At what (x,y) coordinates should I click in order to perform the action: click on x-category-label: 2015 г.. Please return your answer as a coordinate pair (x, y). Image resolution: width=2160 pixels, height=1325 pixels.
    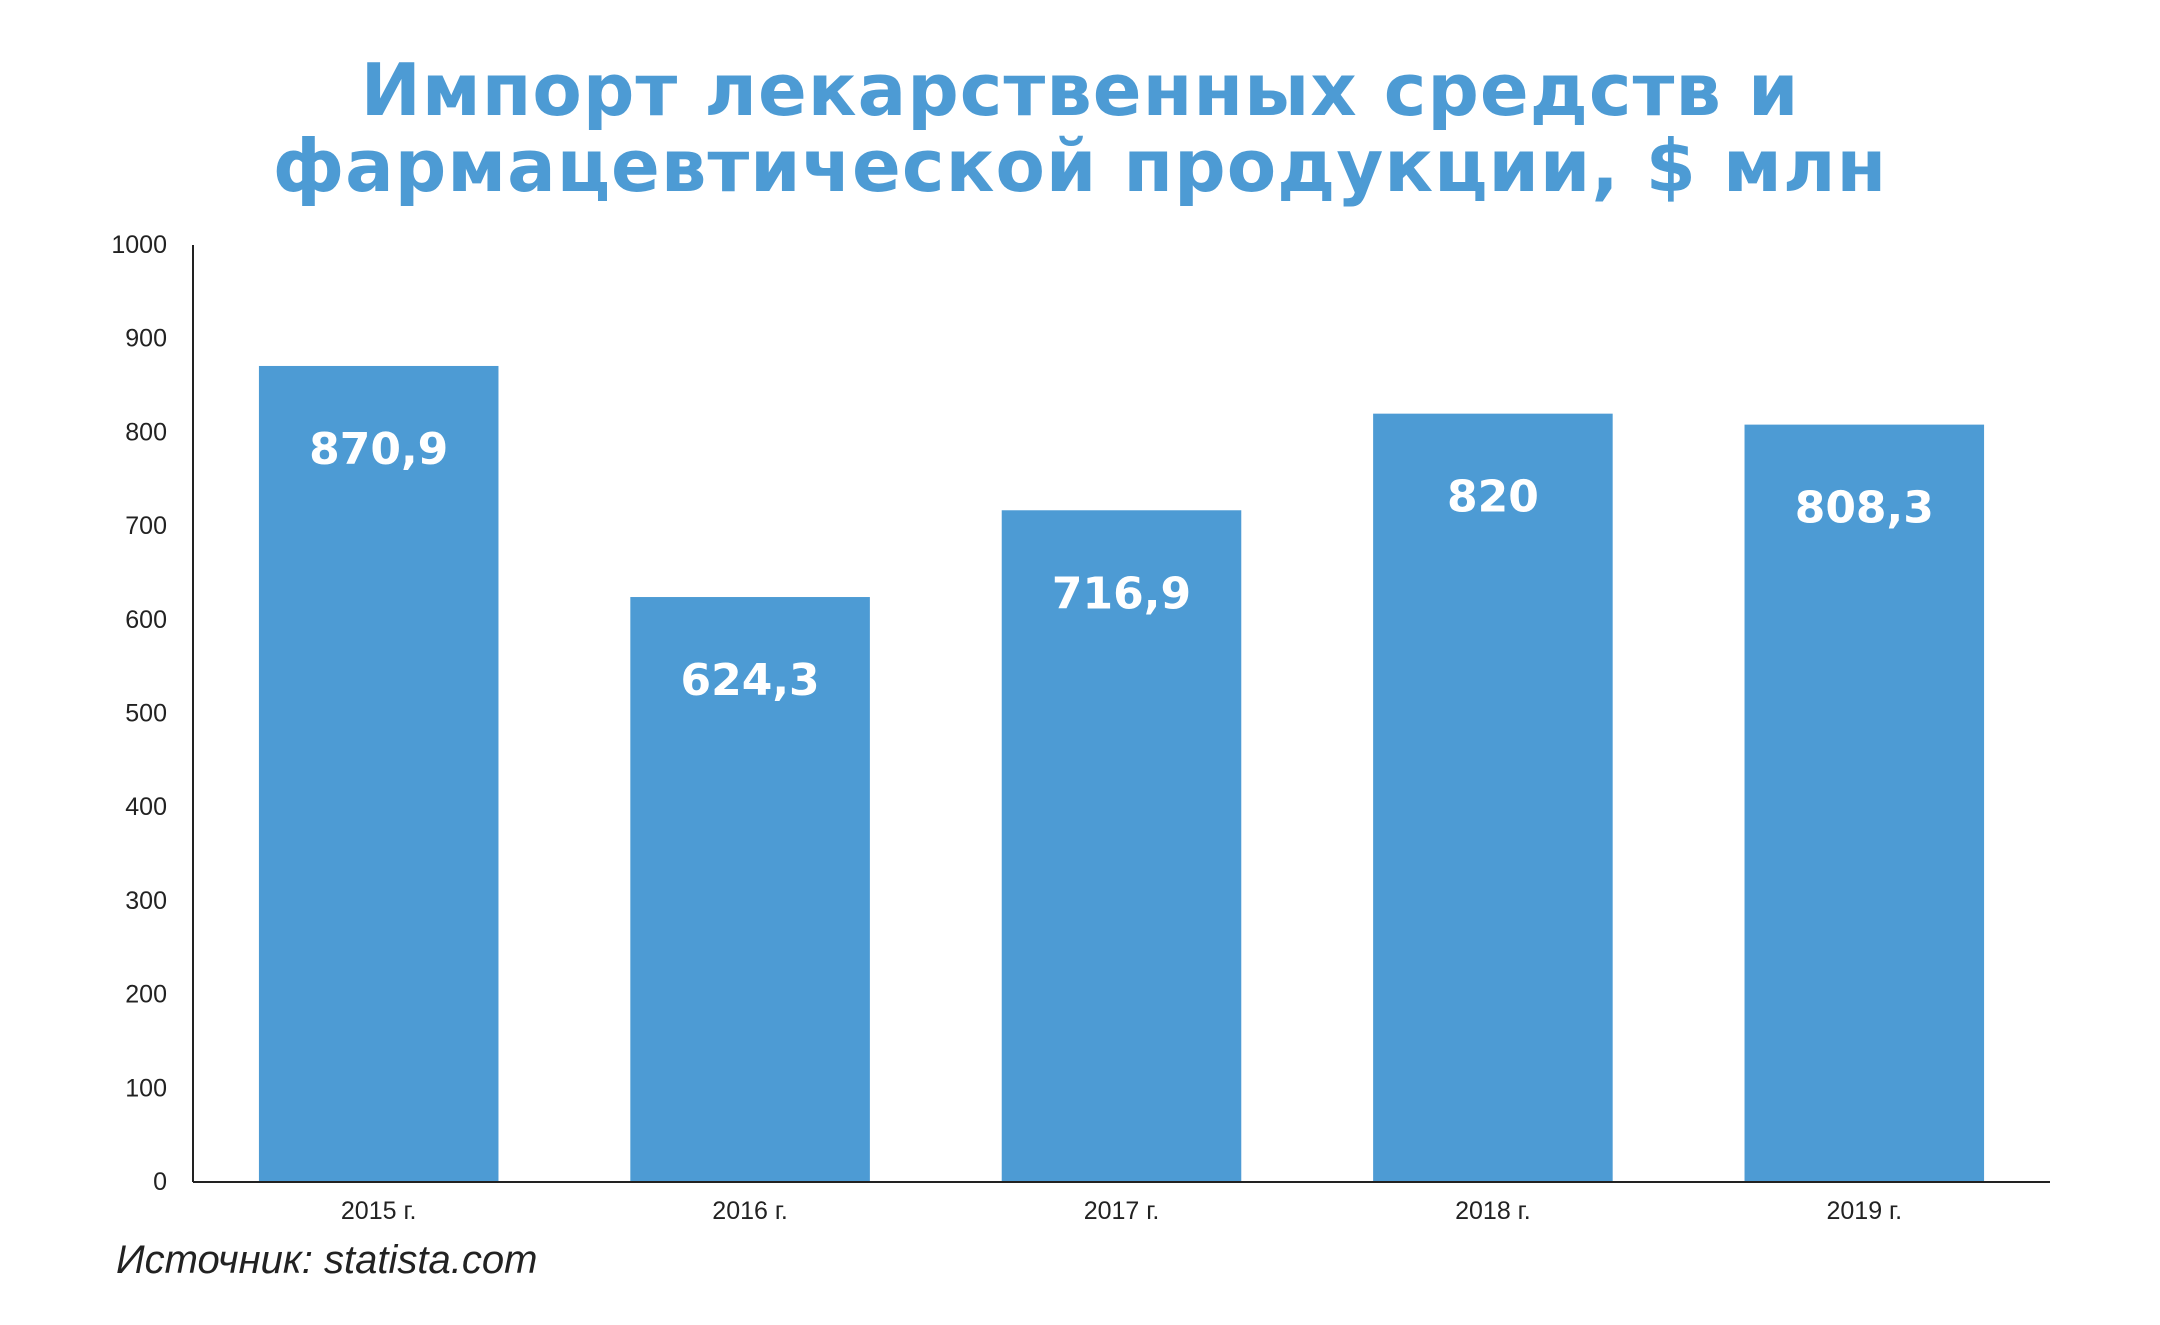
    Looking at the image, I should click on (379, 1211).